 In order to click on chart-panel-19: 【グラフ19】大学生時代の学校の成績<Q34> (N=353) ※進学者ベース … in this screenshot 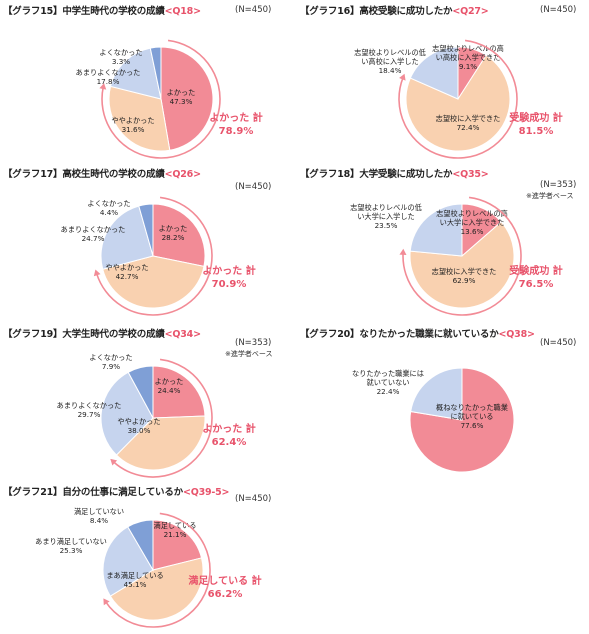, I will do `click(148, 402)`.